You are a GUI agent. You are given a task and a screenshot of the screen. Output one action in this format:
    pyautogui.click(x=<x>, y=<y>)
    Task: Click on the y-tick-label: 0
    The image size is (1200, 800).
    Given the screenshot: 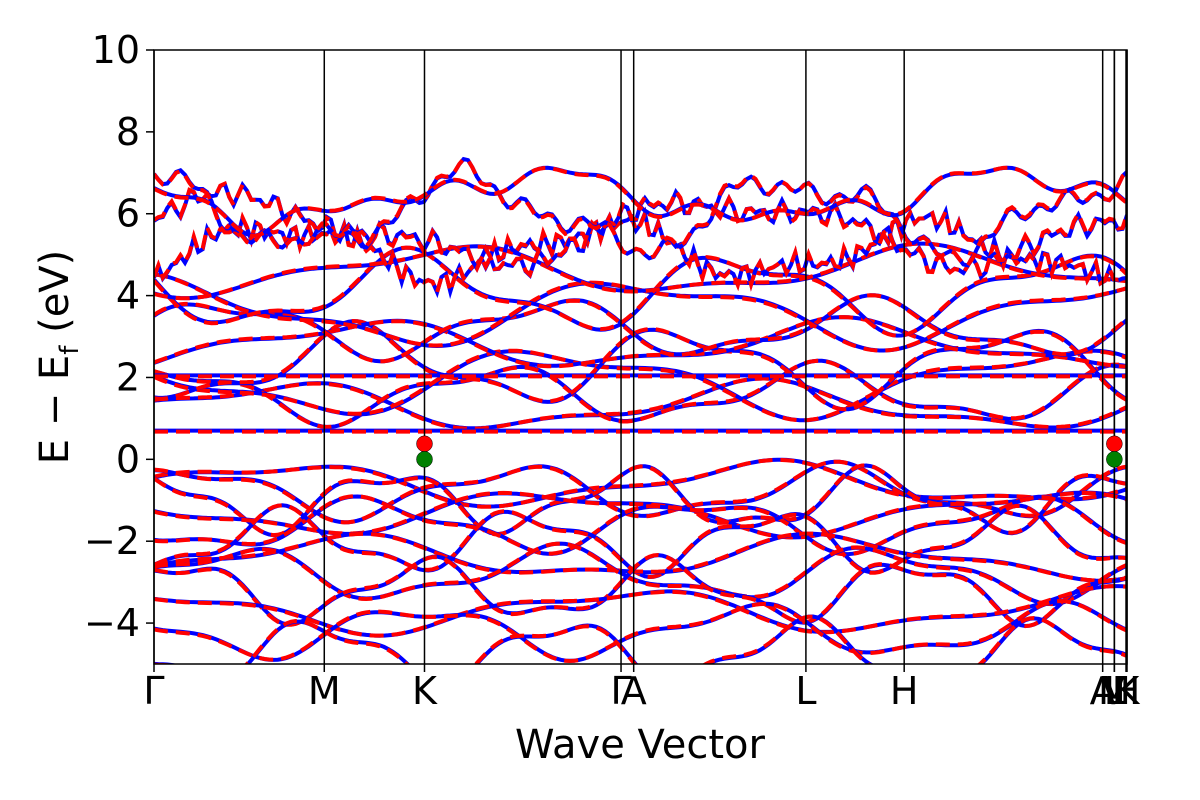 What is the action you would take?
    pyautogui.click(x=128, y=459)
    